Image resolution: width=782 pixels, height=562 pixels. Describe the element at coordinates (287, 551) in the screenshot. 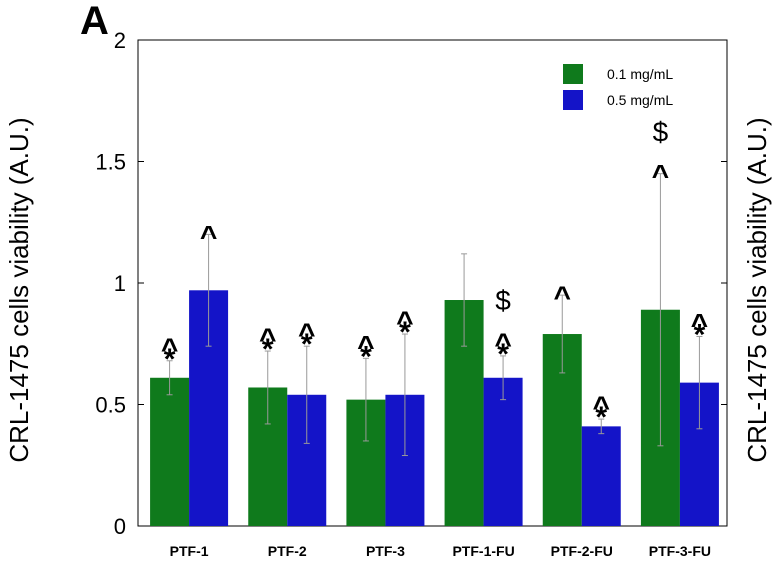

I see `x-tick-label: PTF-2` at that location.